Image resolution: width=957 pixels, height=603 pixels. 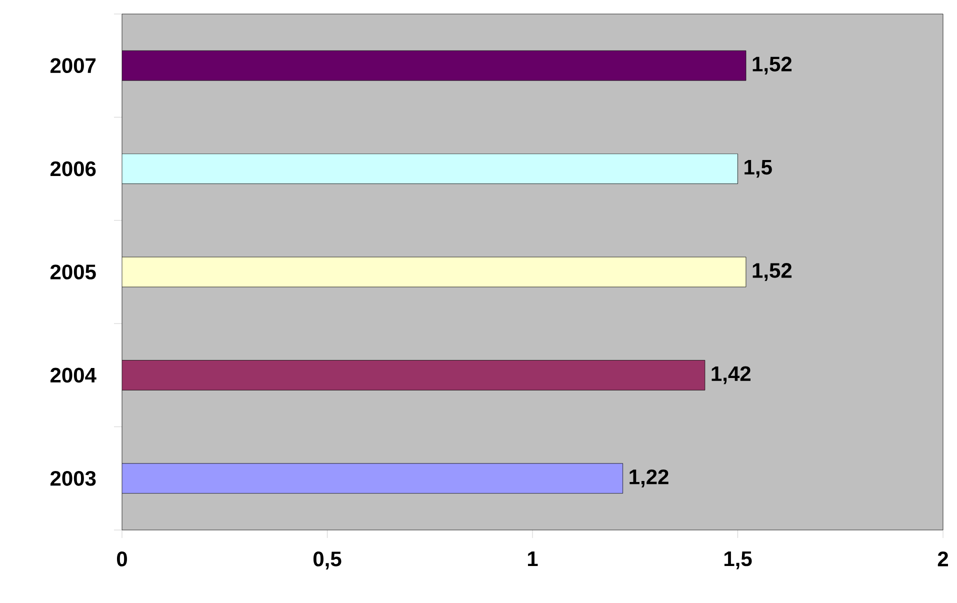 I want to click on data-label: 1,5, so click(x=758, y=169).